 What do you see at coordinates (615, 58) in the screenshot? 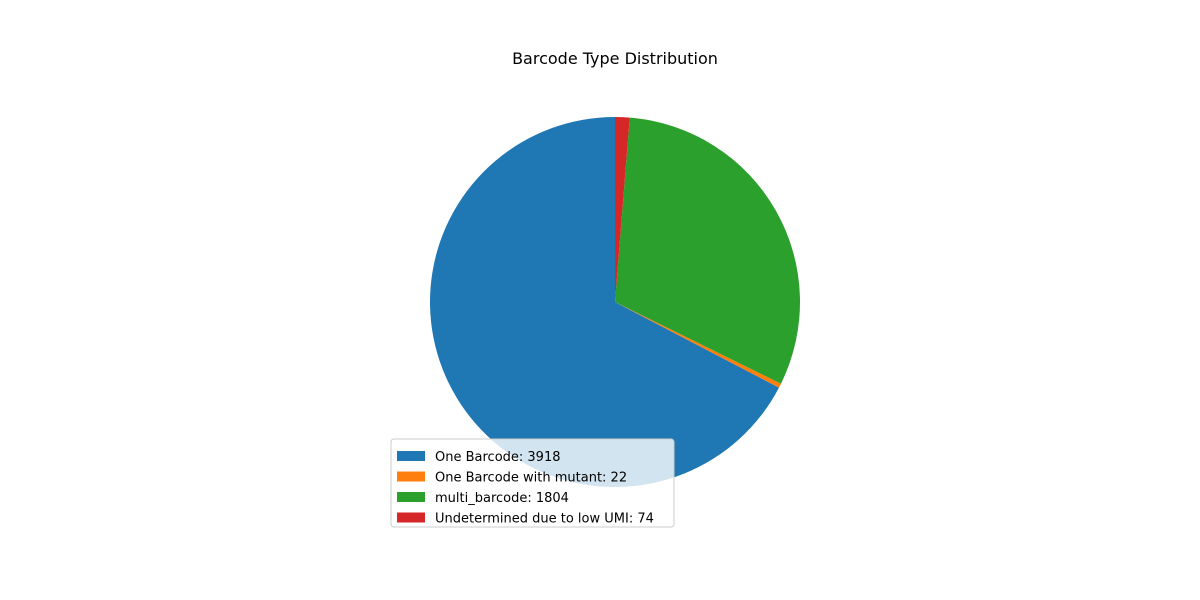
I see `chart-title: Barcode Type Distribution` at bounding box center [615, 58].